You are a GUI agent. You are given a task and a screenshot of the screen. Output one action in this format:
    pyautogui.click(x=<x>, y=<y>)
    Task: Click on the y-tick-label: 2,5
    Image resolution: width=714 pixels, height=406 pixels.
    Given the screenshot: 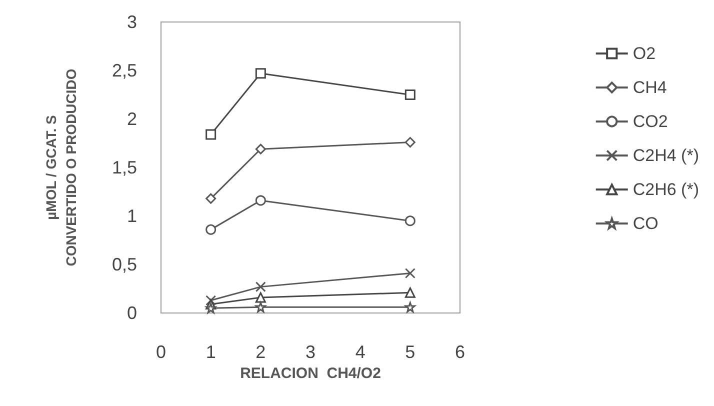 What is the action you would take?
    pyautogui.click(x=124, y=70)
    